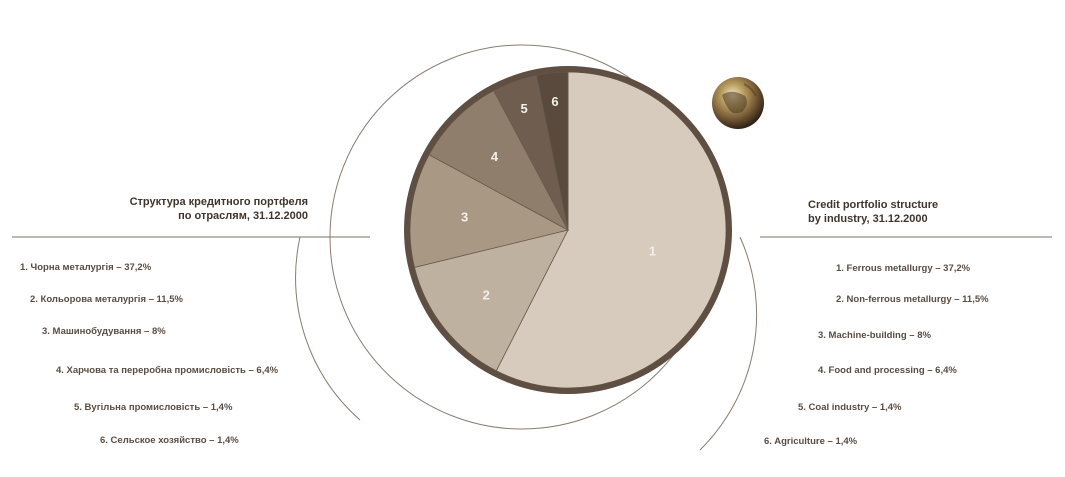 This screenshot has height=477, width=1065. Describe the element at coordinates (153, 407) in the screenshot. I see `legend-left-item-5: 5. Вугільна промисловість – 1,4%` at that location.